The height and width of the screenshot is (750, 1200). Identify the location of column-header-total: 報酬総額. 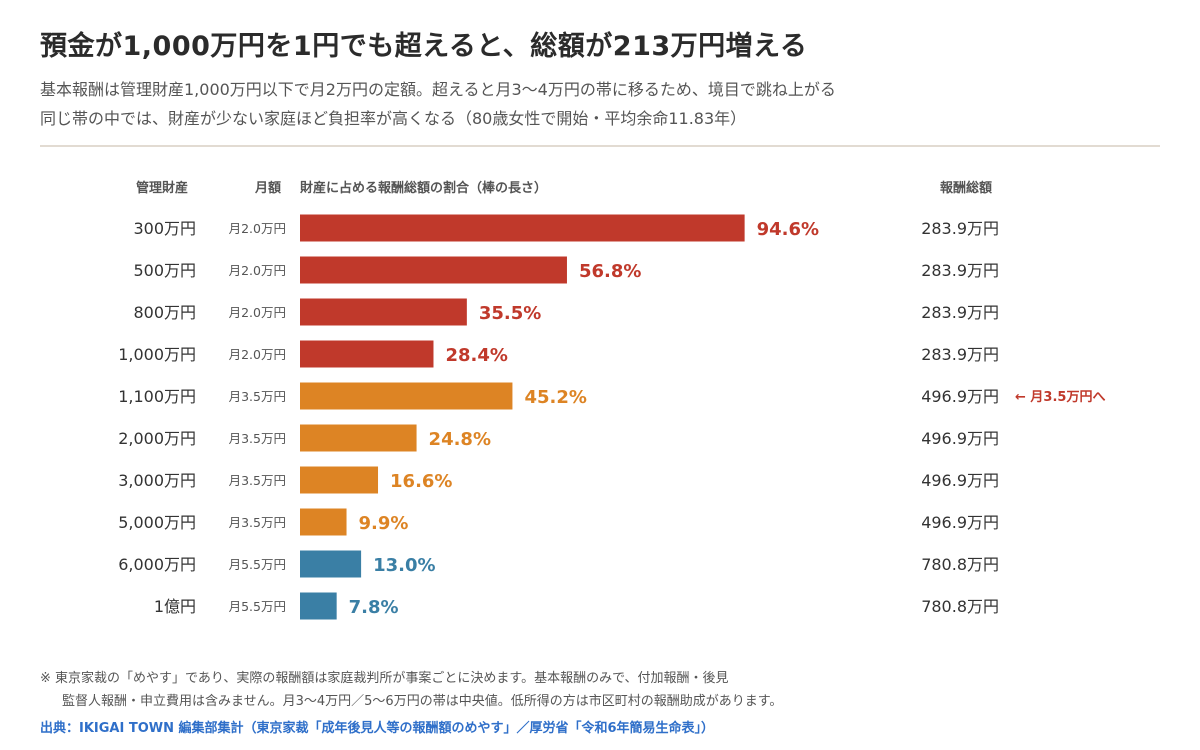
(966, 188).